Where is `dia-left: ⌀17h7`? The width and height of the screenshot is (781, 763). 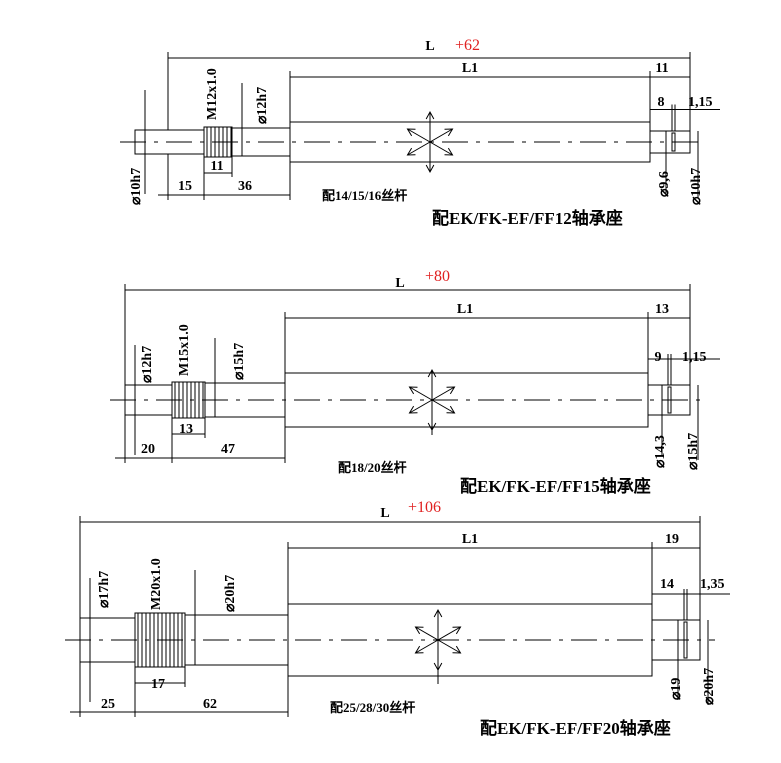 dia-left: ⌀17h7 is located at coordinates (104, 589).